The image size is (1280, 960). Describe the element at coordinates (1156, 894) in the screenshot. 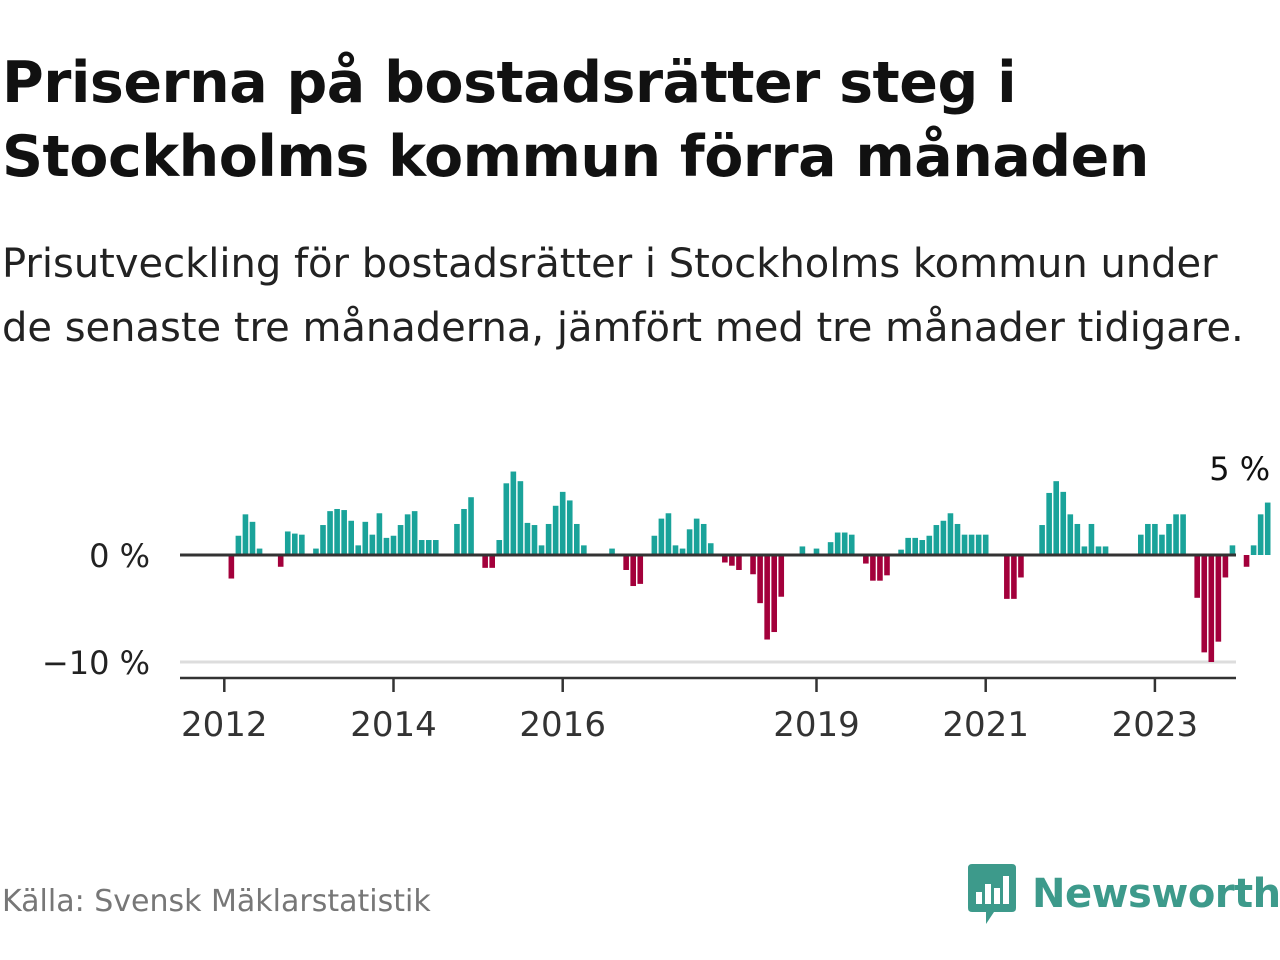

I see `brand-name: Newsworthy` at that location.